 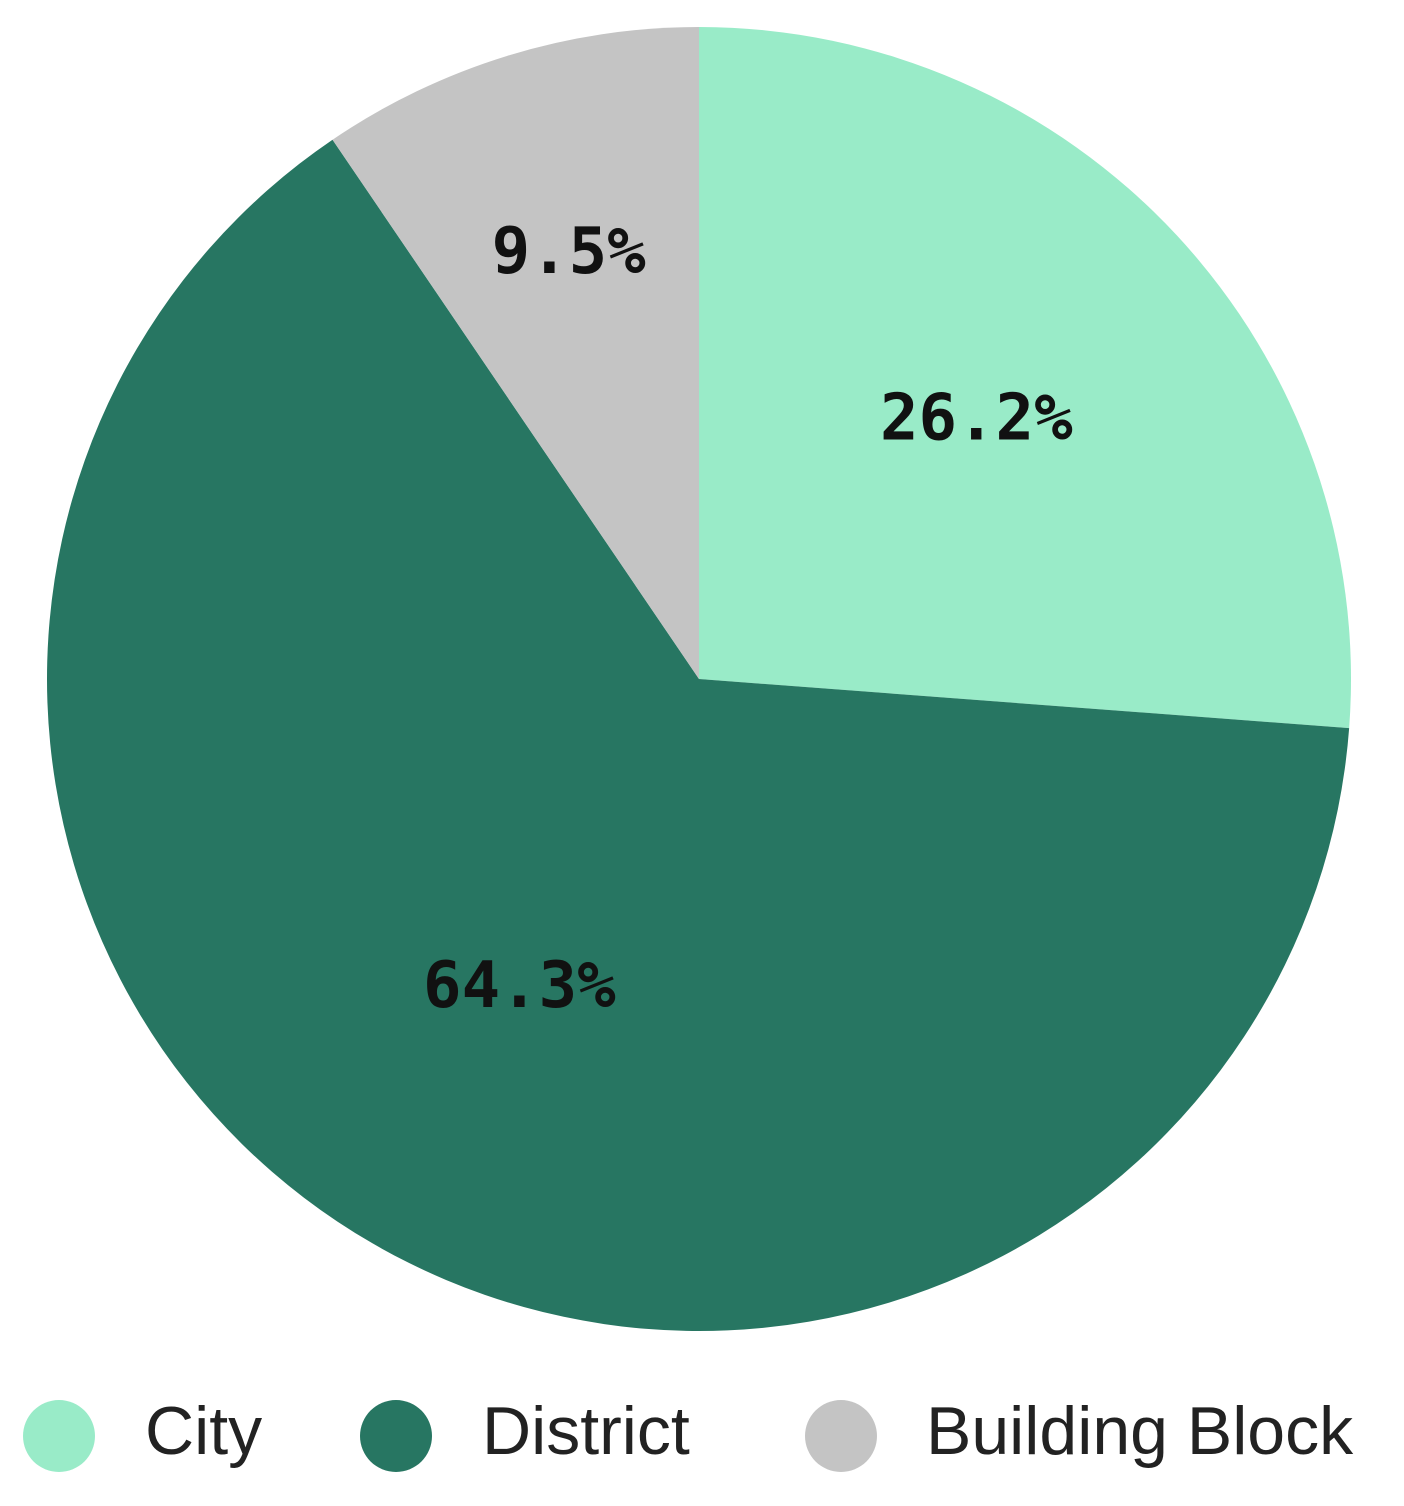 I want to click on data-label-building-block: 9.5%, so click(x=569, y=252).